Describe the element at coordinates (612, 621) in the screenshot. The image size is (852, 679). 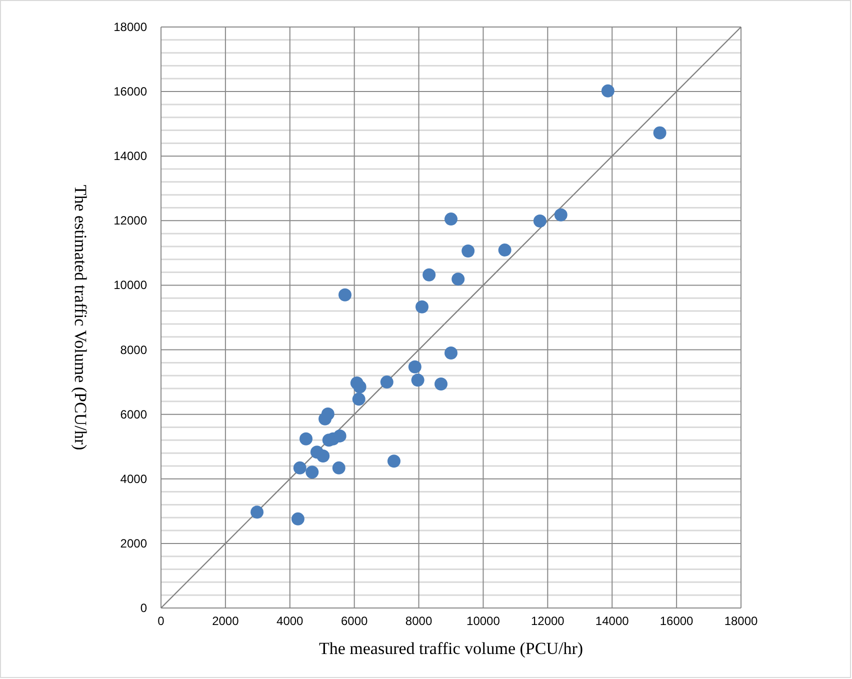
I see `x-tick-label: 14000` at that location.